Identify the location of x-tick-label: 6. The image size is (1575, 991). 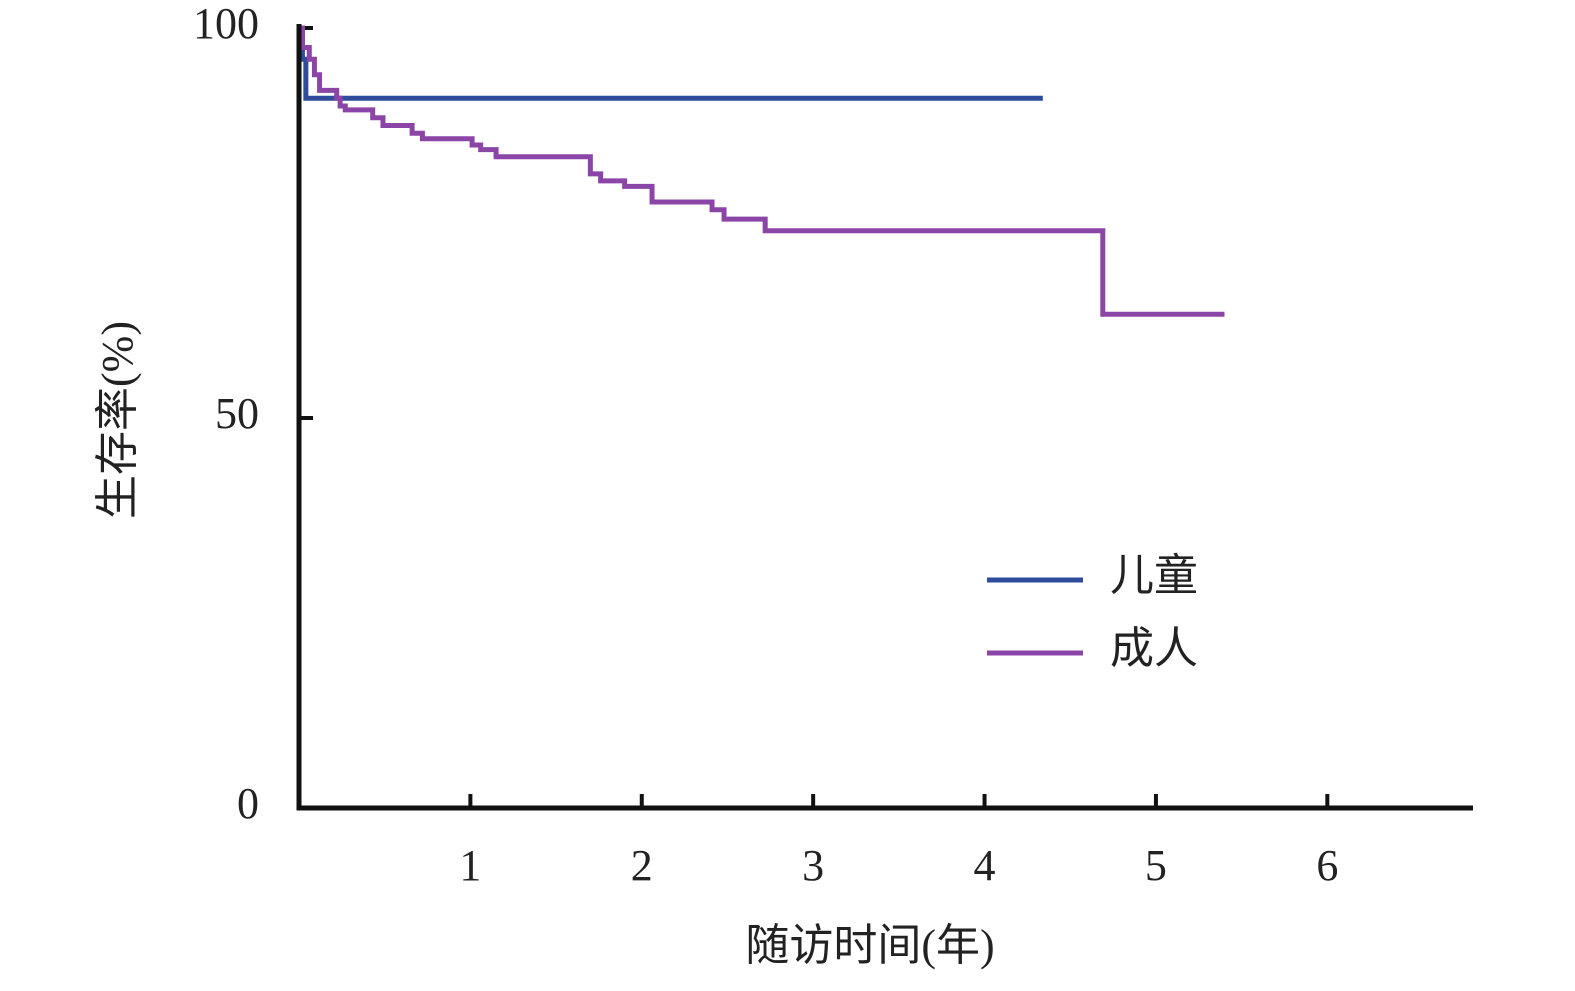
(1327, 865).